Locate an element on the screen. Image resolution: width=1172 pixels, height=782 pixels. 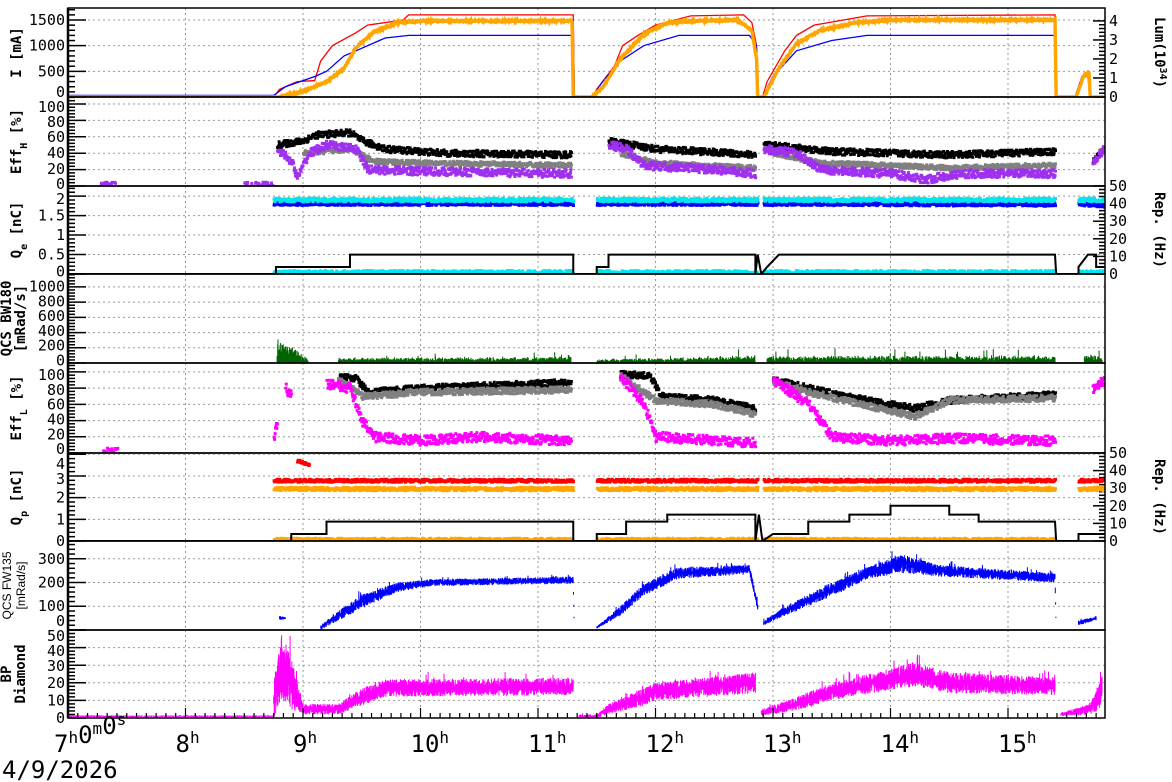
label-part: p is located at coordinates (24, 514).